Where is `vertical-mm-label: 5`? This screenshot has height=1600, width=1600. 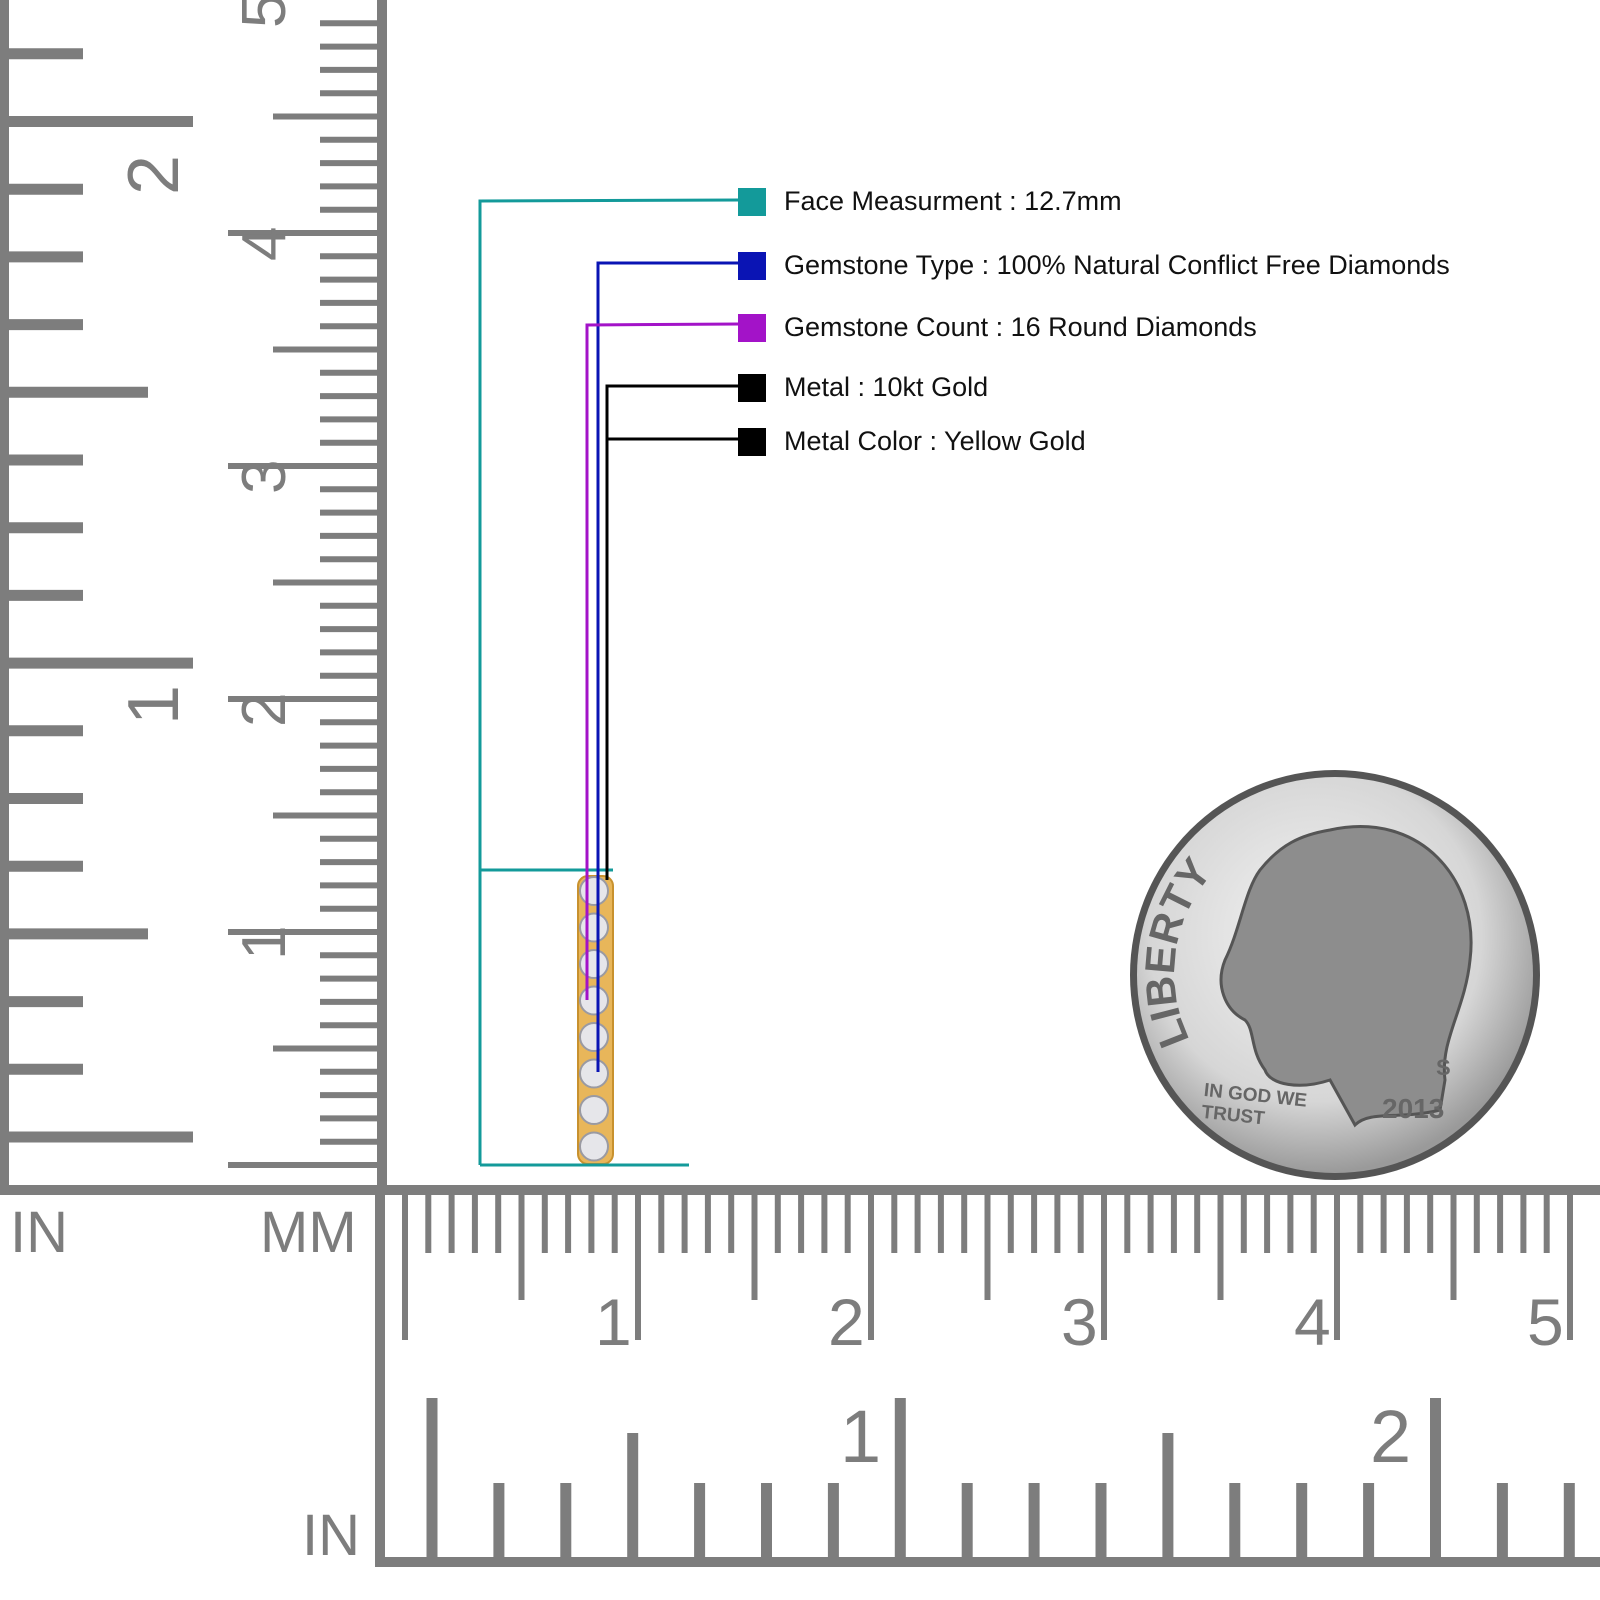
vertical-mm-label: 5 is located at coordinates (264, 14).